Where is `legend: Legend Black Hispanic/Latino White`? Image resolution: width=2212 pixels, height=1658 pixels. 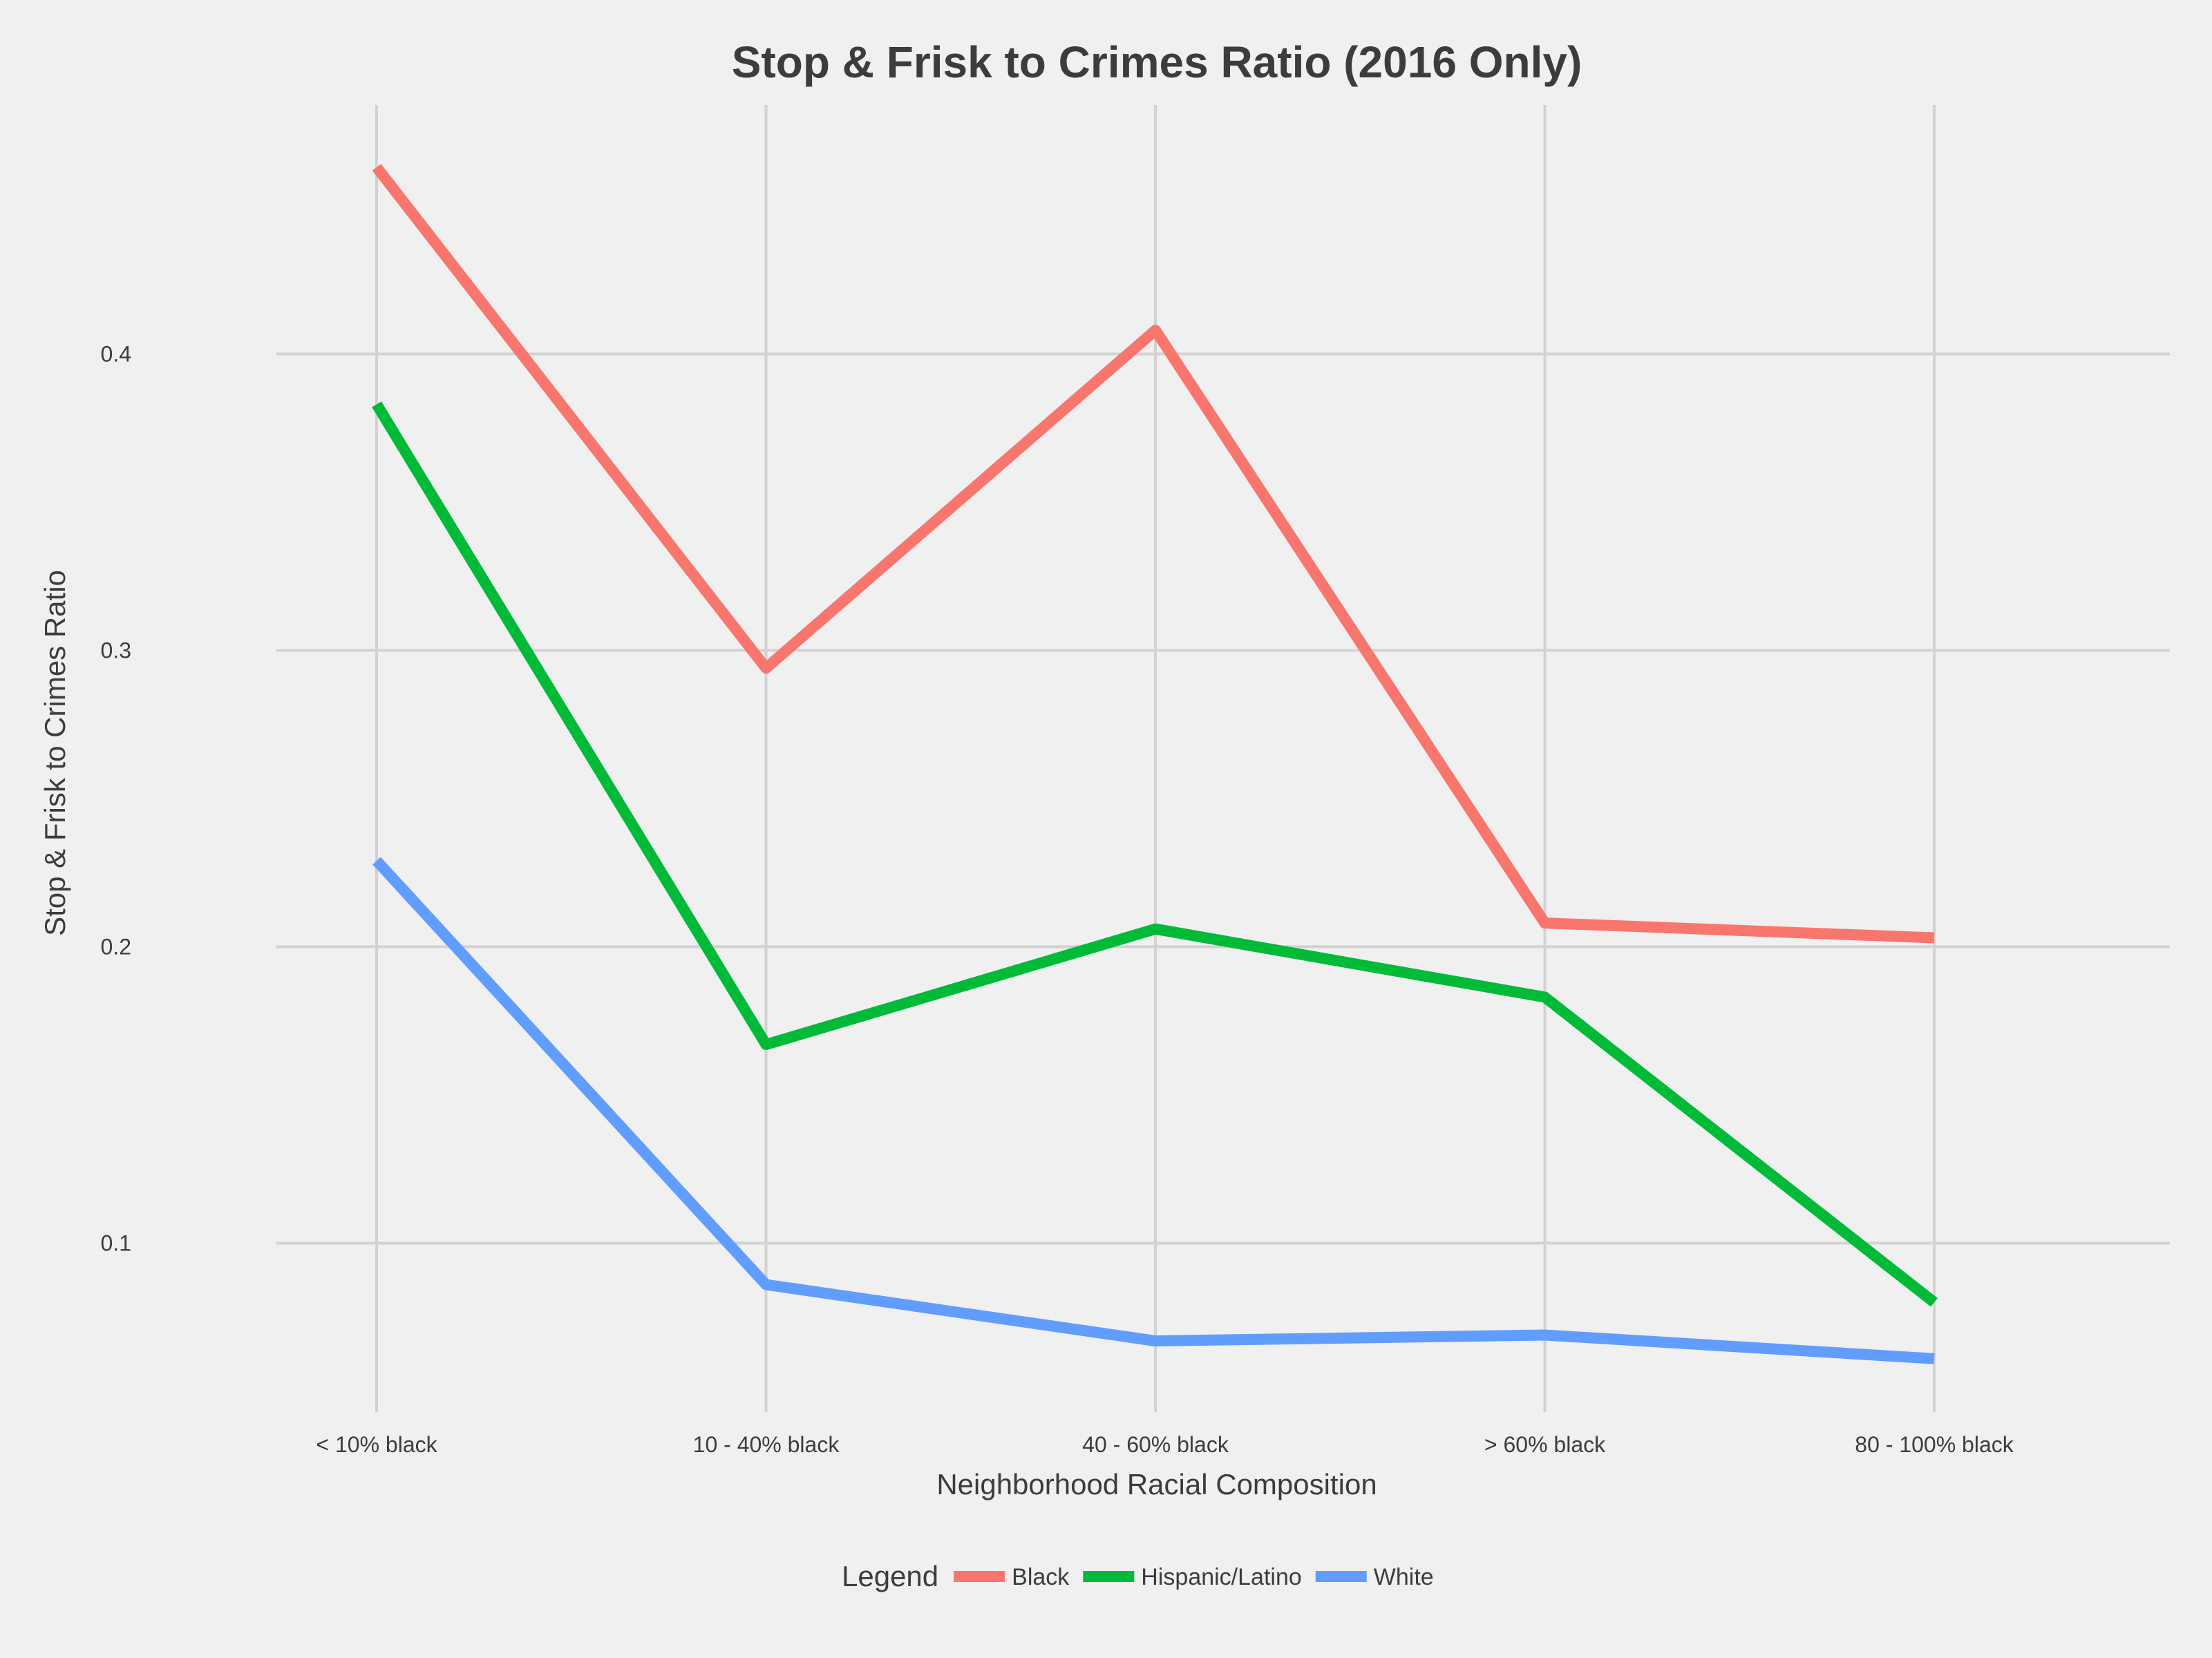
legend: Legend Black Hispanic/Latino White is located at coordinates (1138, 1576).